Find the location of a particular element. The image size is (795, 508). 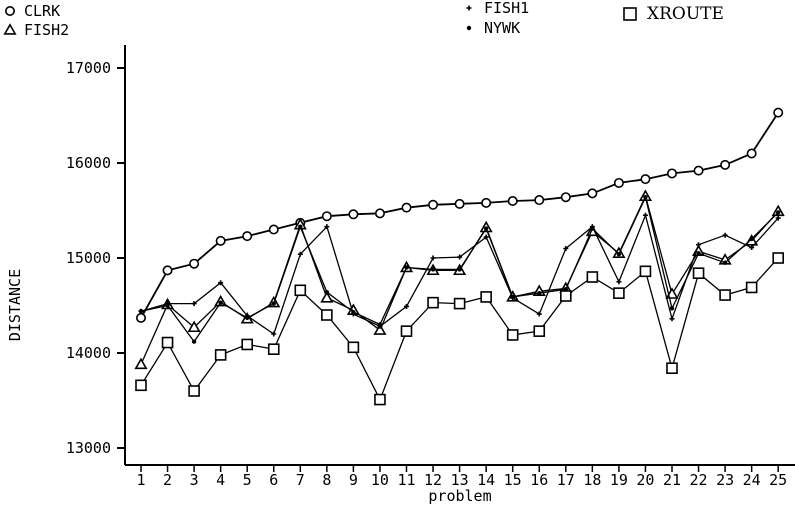

x-tick-label: 11 is located at coordinates (406, 480).